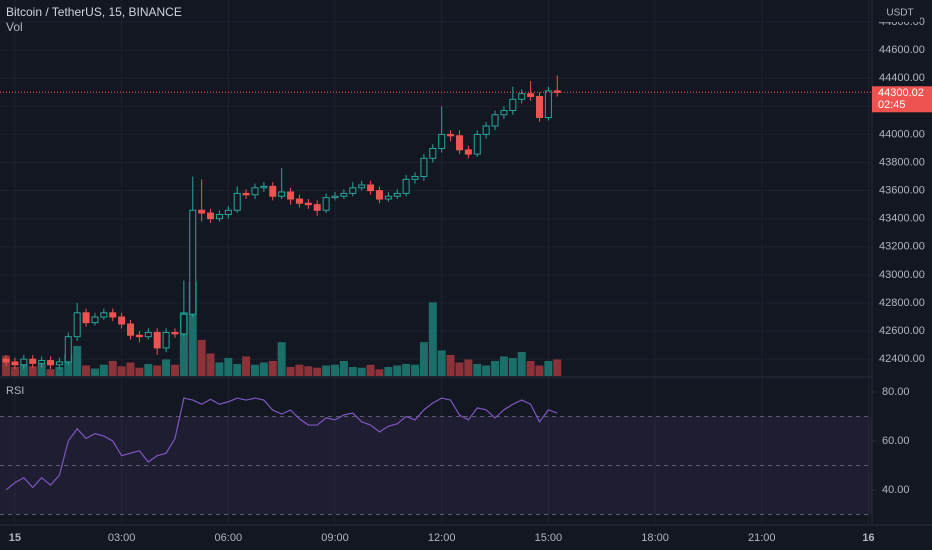 This screenshot has width=932, height=550. What do you see at coordinates (901, 93) in the screenshot?
I see `last-price-label: 44300.02` at bounding box center [901, 93].